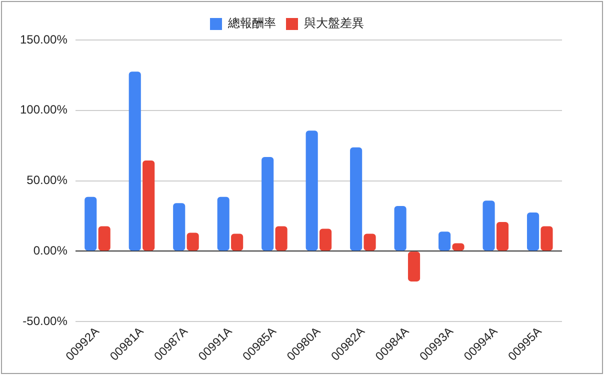  I want to click on y-tick-label: 150.00%, so click(44, 39).